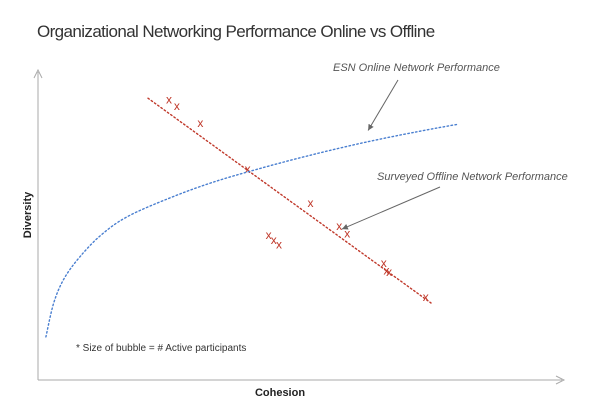 This screenshot has width=600, height=412. Describe the element at coordinates (560, 380) in the screenshot. I see `x-axis-arrow` at that location.